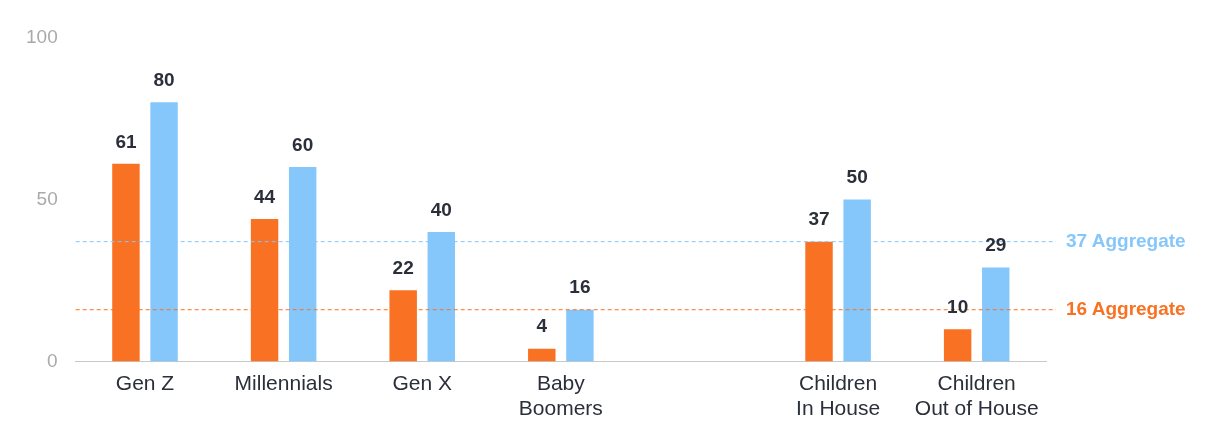  I want to click on data-label: 4, so click(542, 326).